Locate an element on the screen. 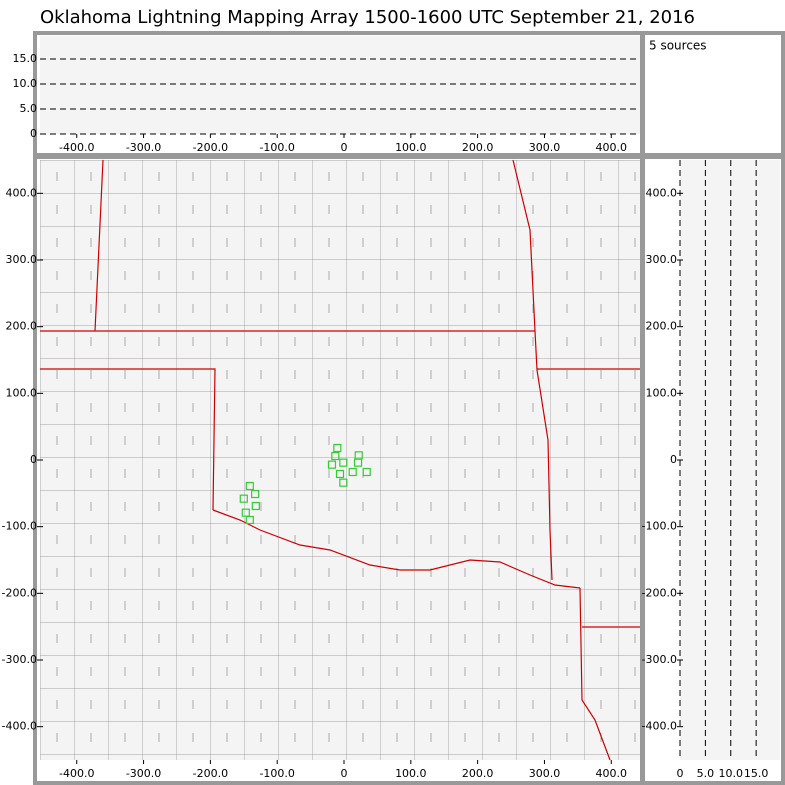 The width and height of the screenshot is (785, 785). x-tick-label: 10.0 is located at coordinates (731, 773).